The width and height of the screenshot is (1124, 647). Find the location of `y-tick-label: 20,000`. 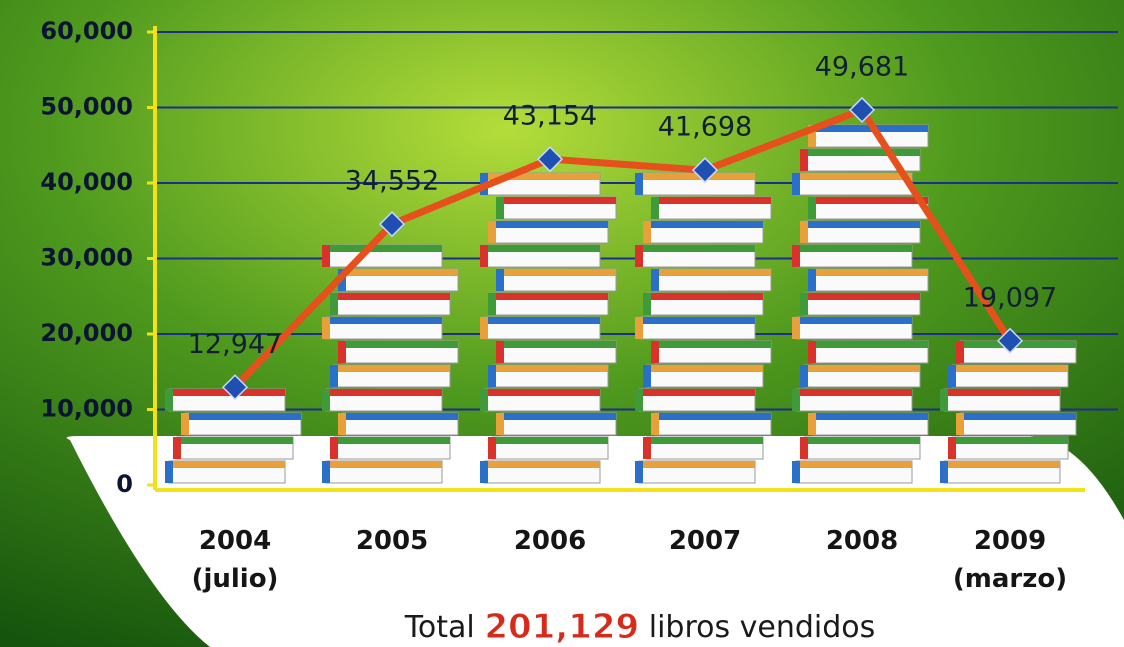

y-tick-label: 20,000 is located at coordinates (86, 333).